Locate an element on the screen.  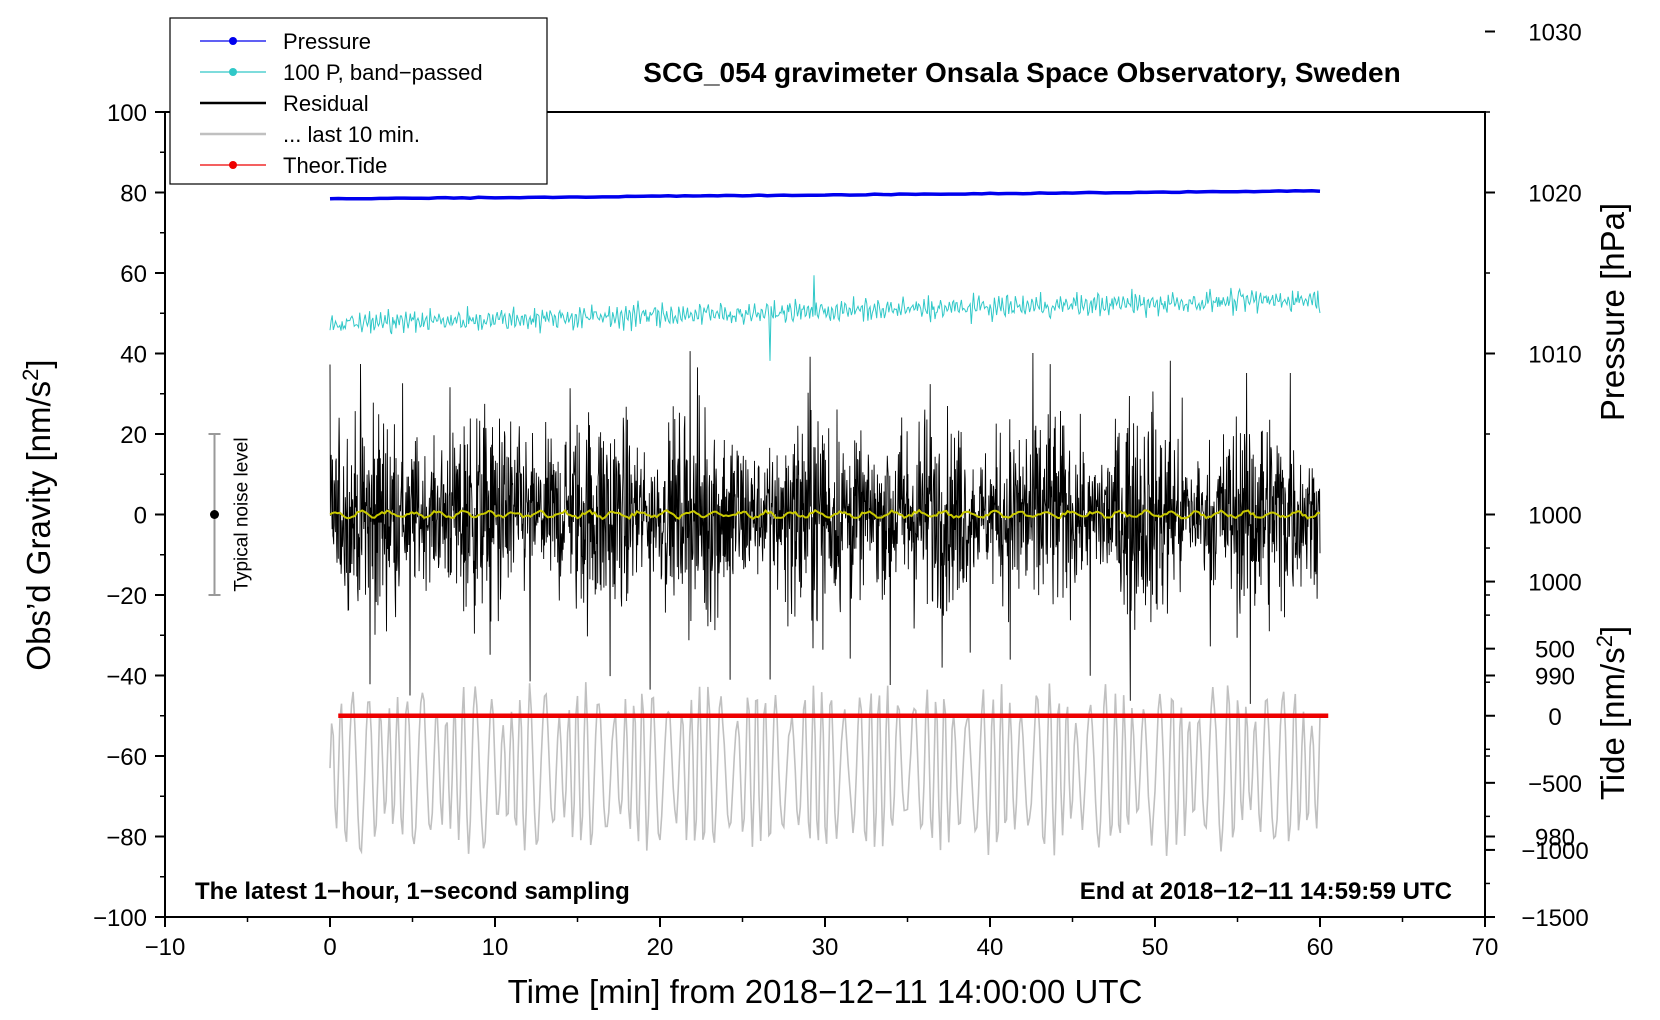
tide-tick-label: −1500 is located at coordinates (1554, 918).